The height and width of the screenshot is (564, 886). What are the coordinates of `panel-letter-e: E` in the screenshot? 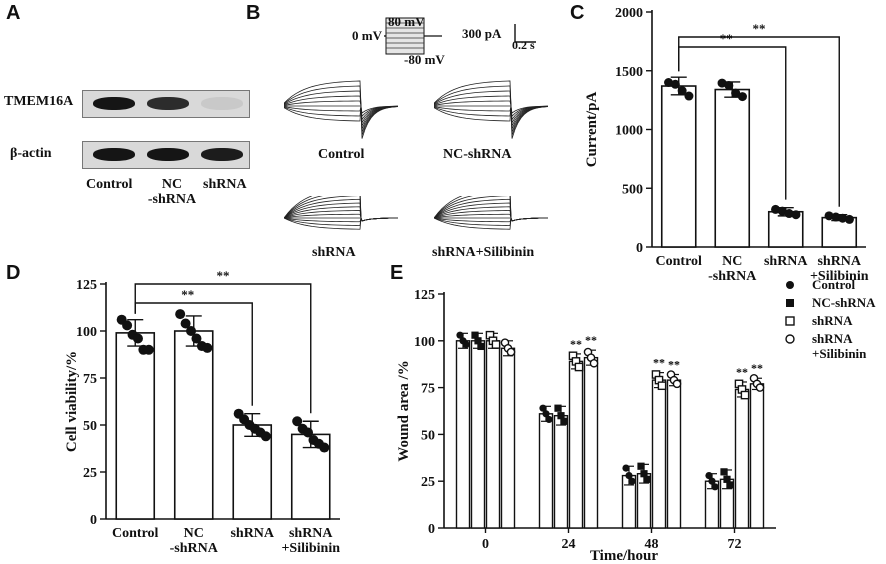 It's located at (397, 273).